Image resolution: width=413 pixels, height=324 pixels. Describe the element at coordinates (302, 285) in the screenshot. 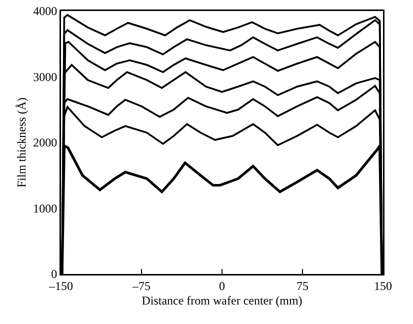

I see `x-tick-label: 75` at that location.